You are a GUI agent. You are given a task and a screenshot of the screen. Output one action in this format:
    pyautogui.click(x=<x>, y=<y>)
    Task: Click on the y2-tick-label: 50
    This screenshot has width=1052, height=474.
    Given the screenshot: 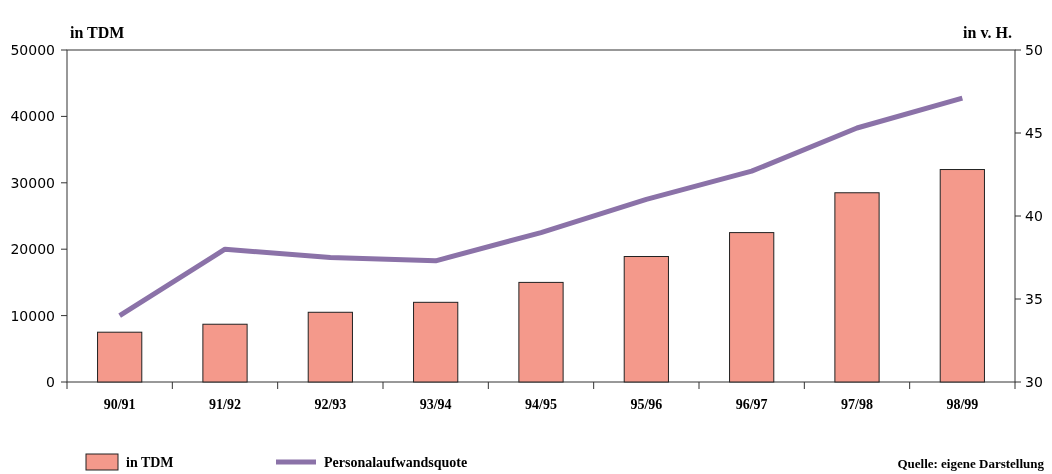 What is the action you would take?
    pyautogui.click(x=1034, y=50)
    